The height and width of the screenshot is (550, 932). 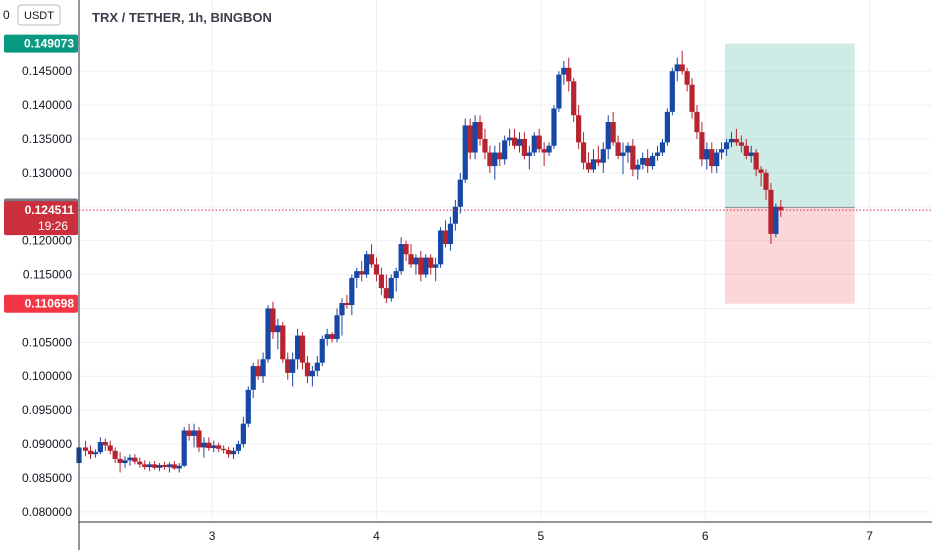 What do you see at coordinates (47, 376) in the screenshot?
I see `y-tick-label: 0.100000` at bounding box center [47, 376].